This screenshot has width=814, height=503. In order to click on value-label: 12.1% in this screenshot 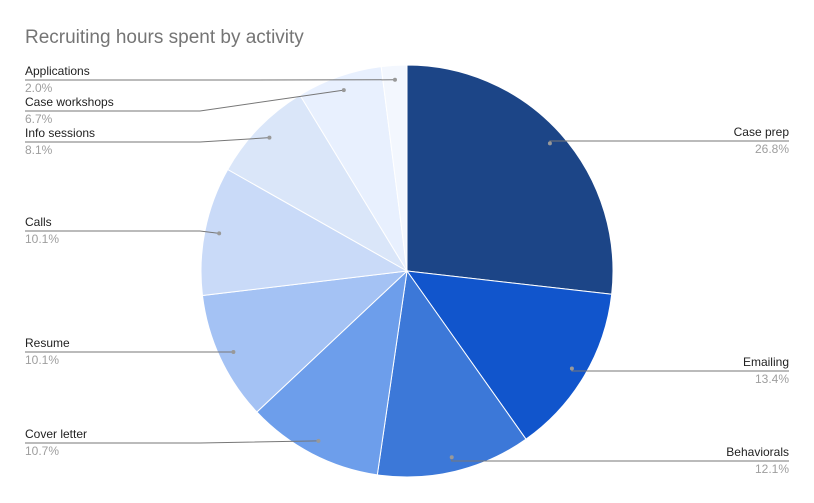, I will do `click(772, 469)`.